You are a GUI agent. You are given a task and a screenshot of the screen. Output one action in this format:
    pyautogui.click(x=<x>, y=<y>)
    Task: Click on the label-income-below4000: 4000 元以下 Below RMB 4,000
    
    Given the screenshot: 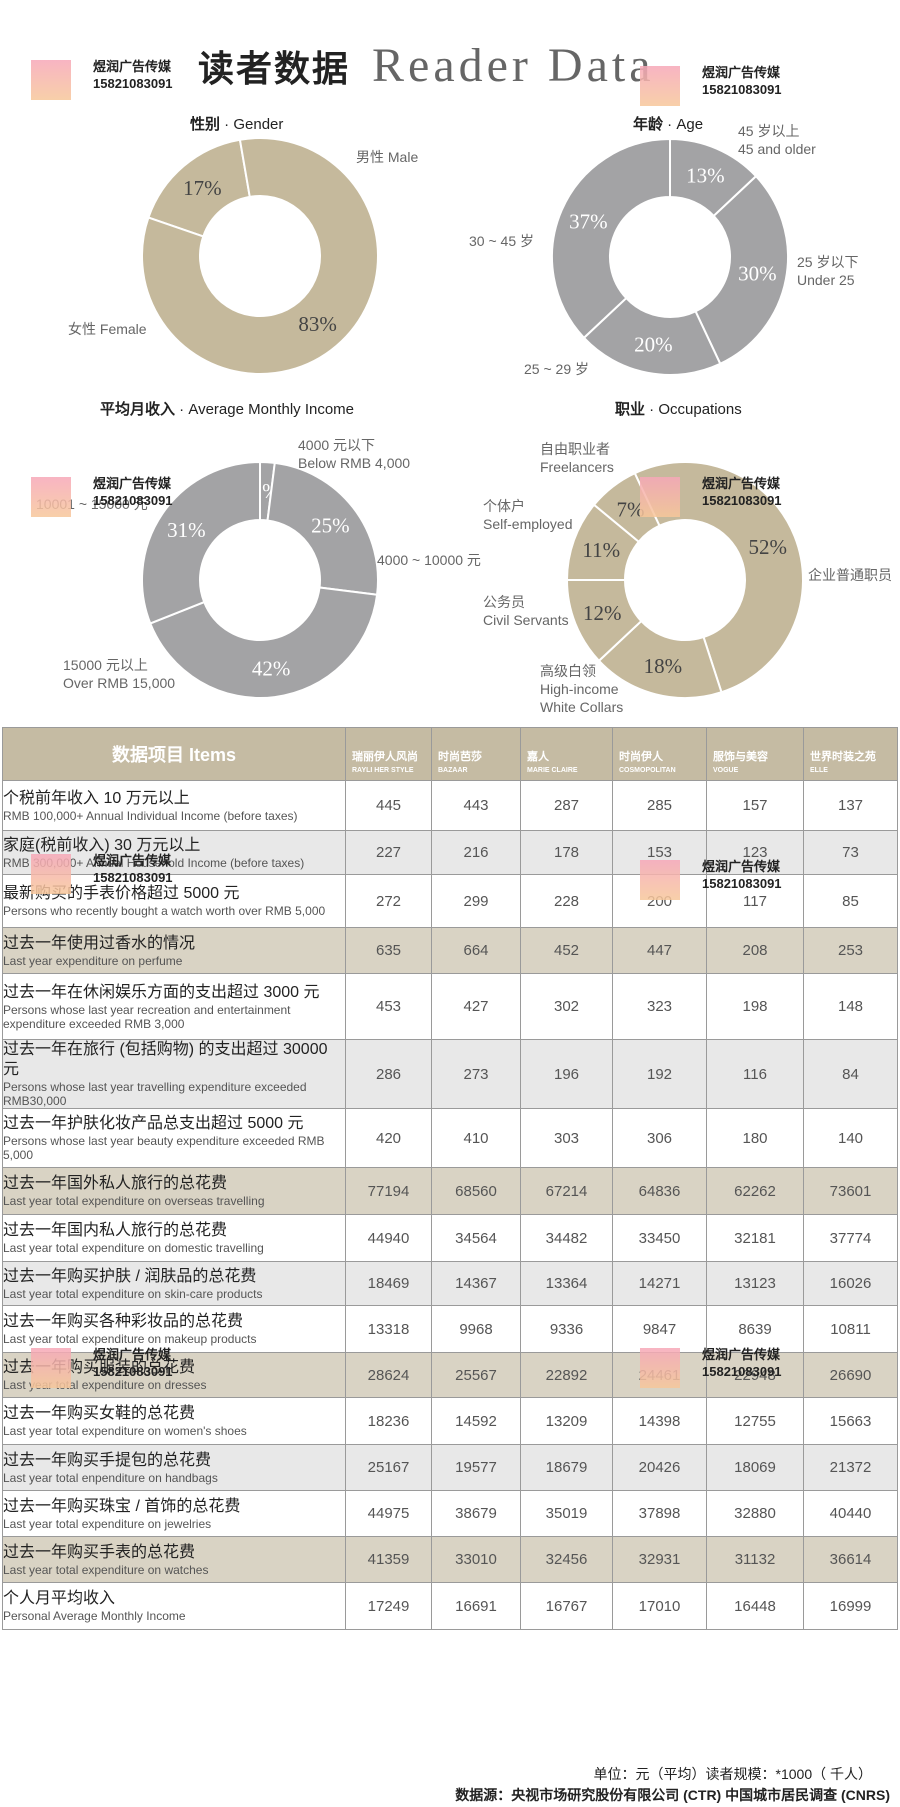 What is the action you would take?
    pyautogui.click(x=354, y=454)
    